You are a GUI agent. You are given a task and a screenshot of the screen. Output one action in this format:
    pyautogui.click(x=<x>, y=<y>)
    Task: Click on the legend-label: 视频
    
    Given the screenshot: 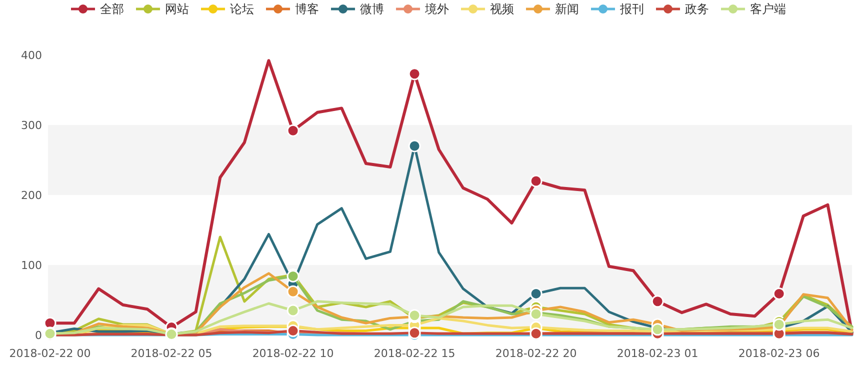 What is the action you would take?
    pyautogui.click(x=502, y=9)
    